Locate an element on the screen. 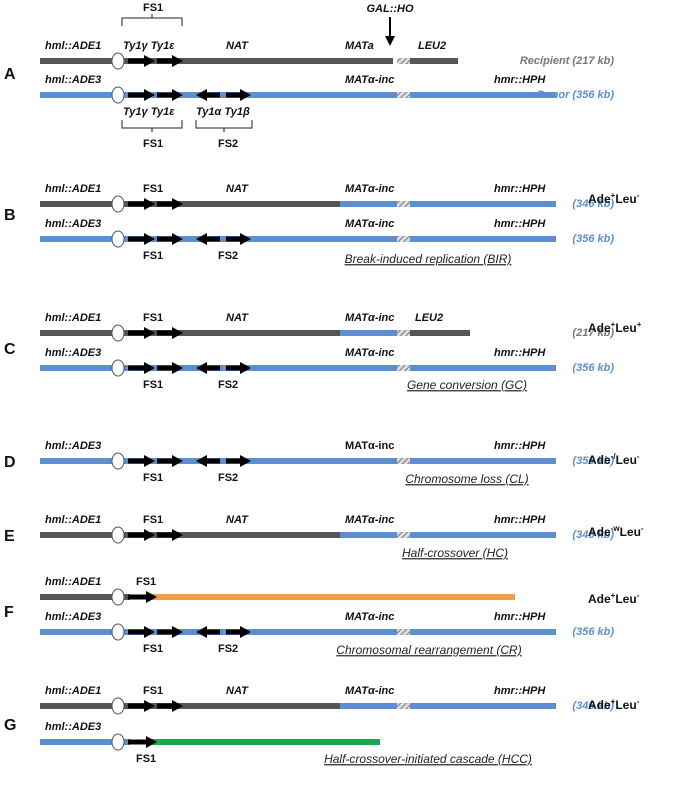 The width and height of the screenshot is (683, 800). locus-label: MATa is located at coordinates (359, 46).